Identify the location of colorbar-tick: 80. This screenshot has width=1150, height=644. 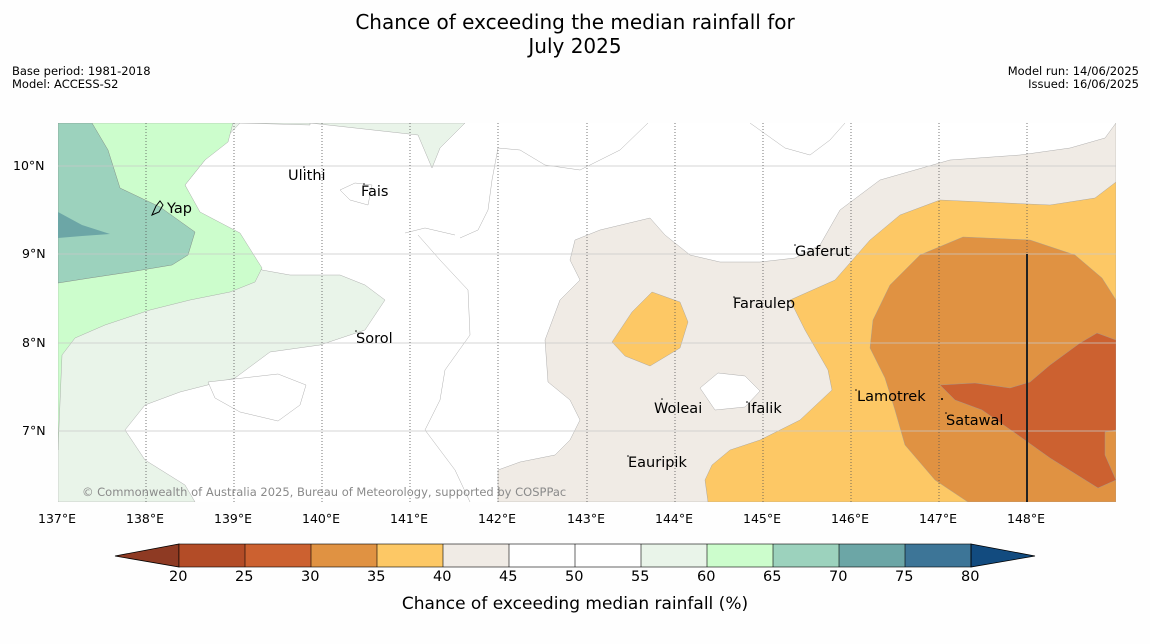
(970, 577).